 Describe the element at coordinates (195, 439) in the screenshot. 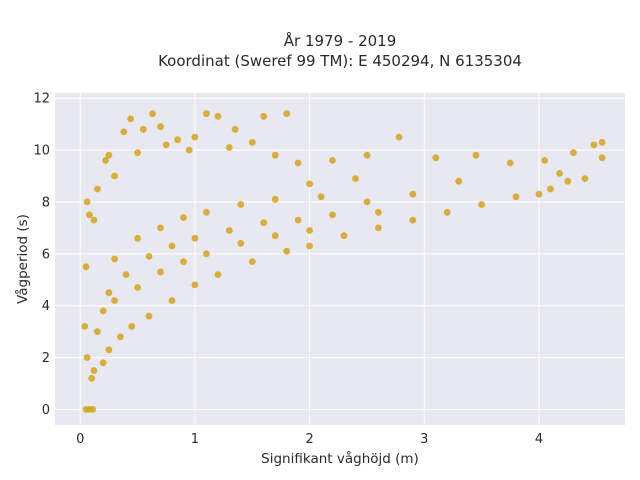

I see `x-tick-label: 1` at that location.